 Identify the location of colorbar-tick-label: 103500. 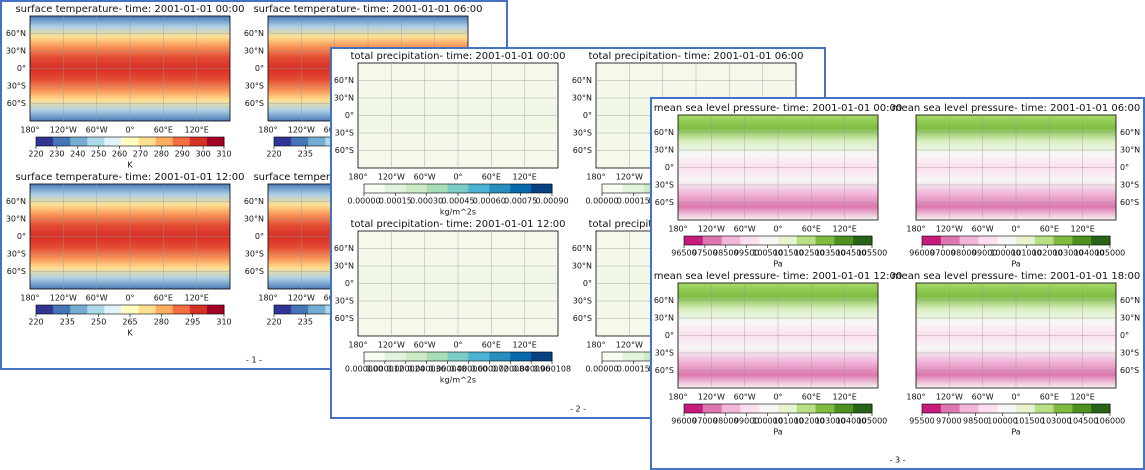
(830, 253).